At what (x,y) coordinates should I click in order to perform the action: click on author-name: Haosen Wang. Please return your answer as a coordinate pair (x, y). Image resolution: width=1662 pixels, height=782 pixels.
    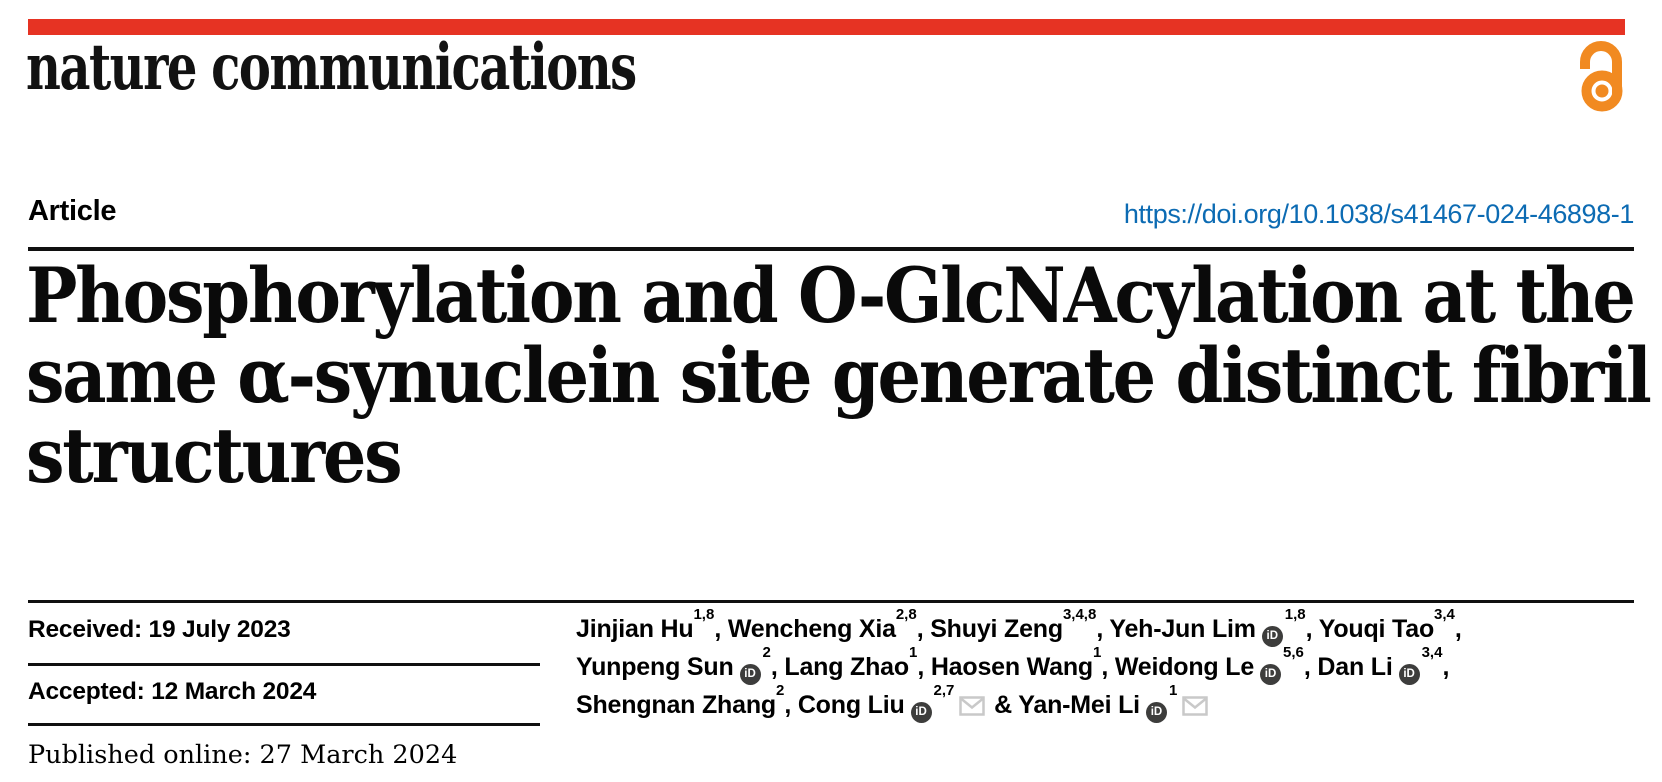
    Looking at the image, I should click on (1011, 667).